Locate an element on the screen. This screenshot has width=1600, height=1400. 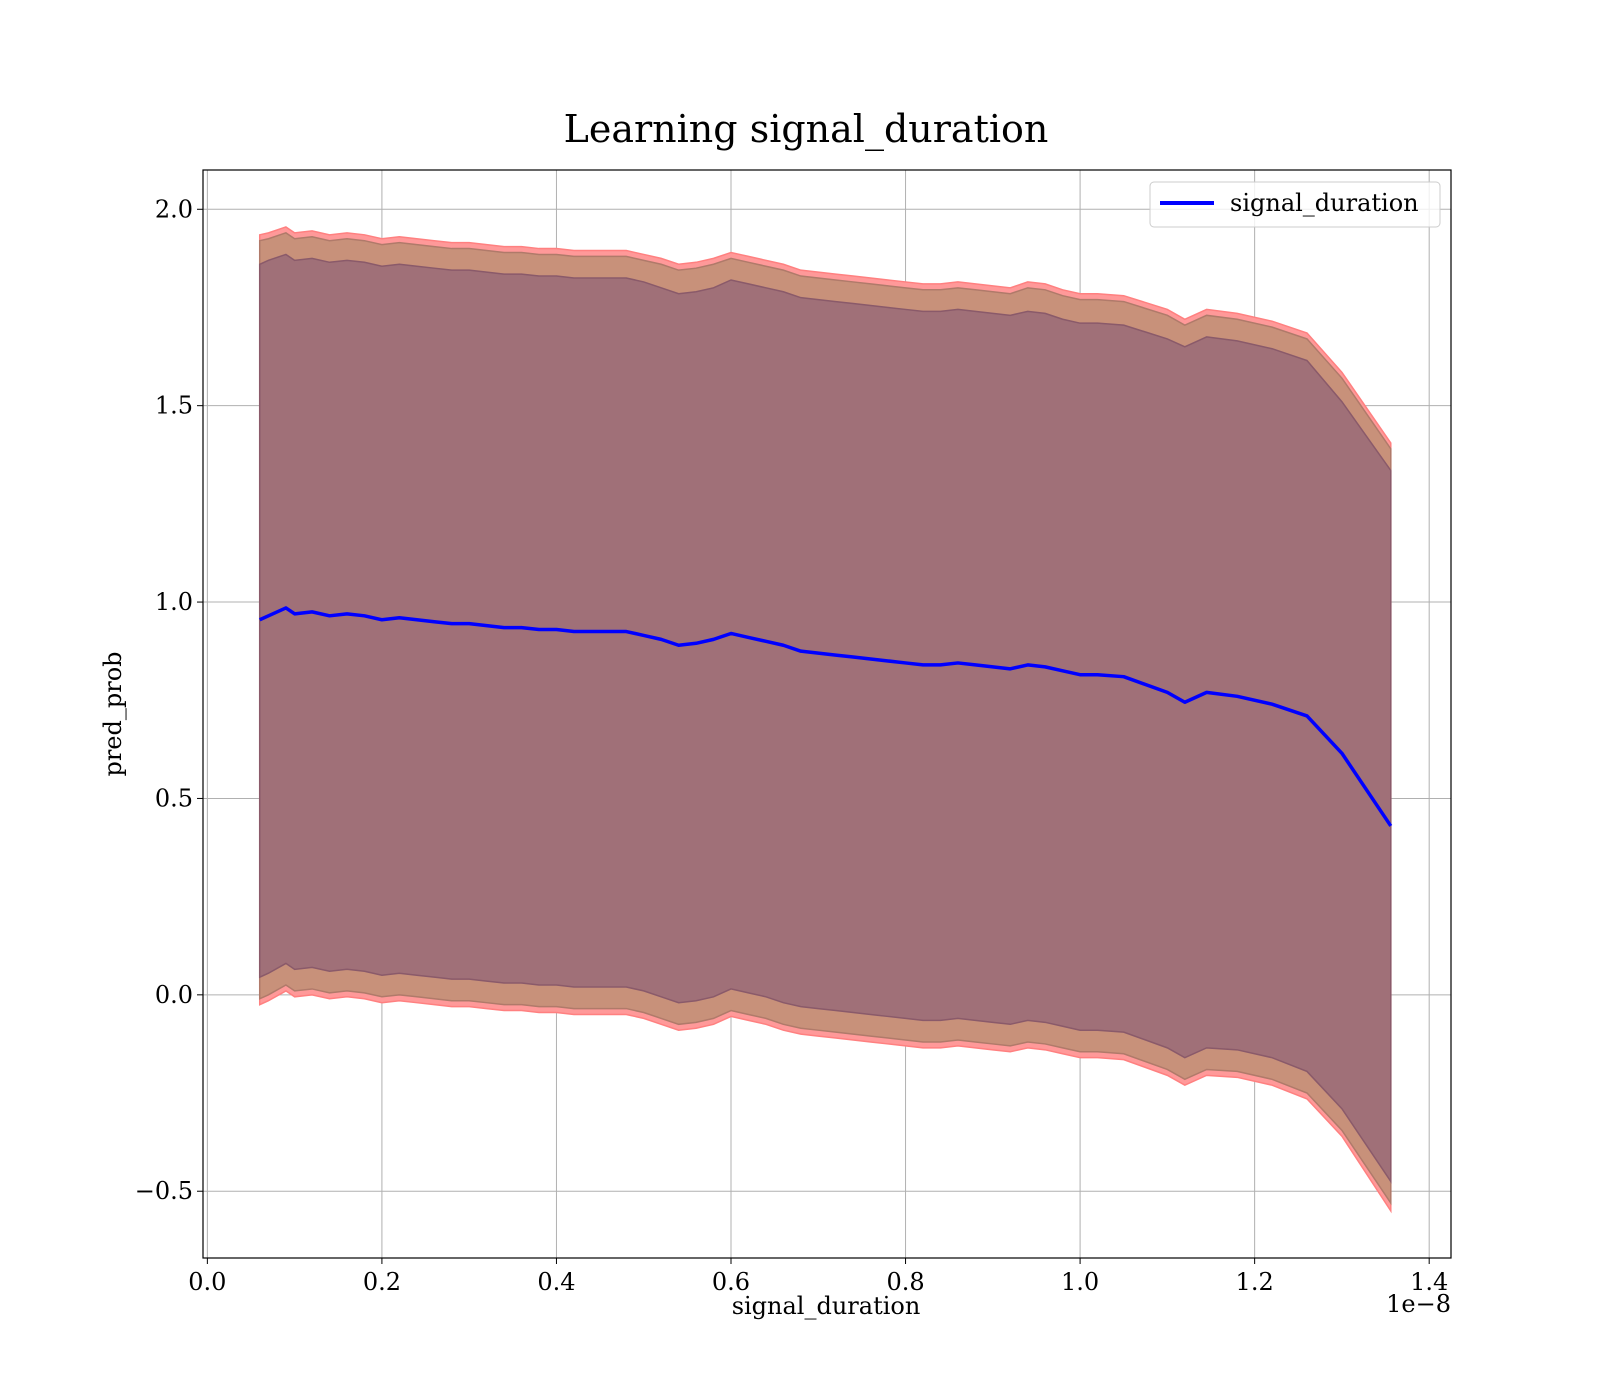
y-tick-label: 0.5 is located at coordinates (174, 798).